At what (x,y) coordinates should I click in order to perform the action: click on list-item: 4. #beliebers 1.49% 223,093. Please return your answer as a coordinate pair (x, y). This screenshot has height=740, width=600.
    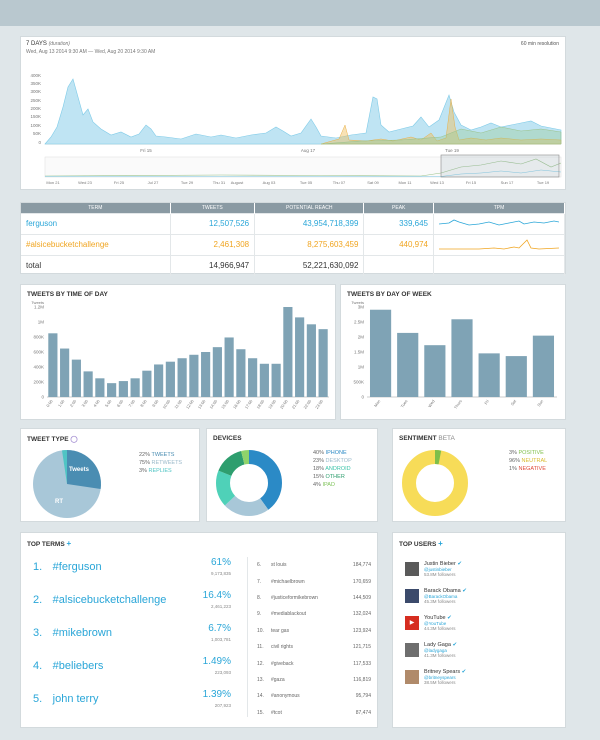
    Looking at the image, I should click on (137, 672).